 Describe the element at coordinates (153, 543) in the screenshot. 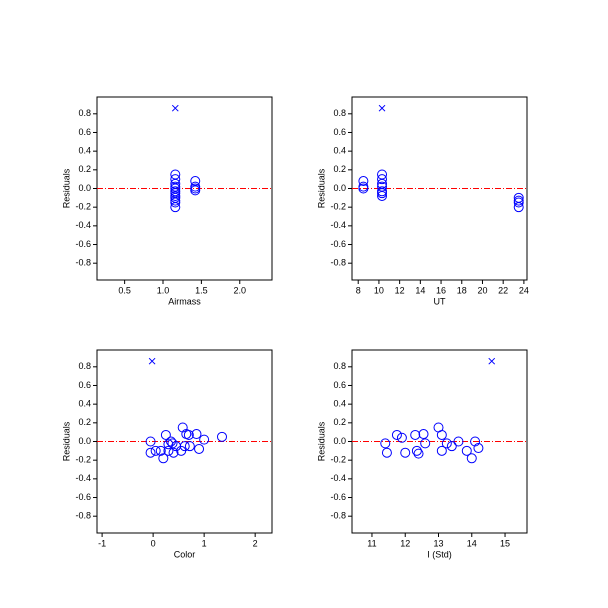

I see `x-tick-label: 0` at that location.